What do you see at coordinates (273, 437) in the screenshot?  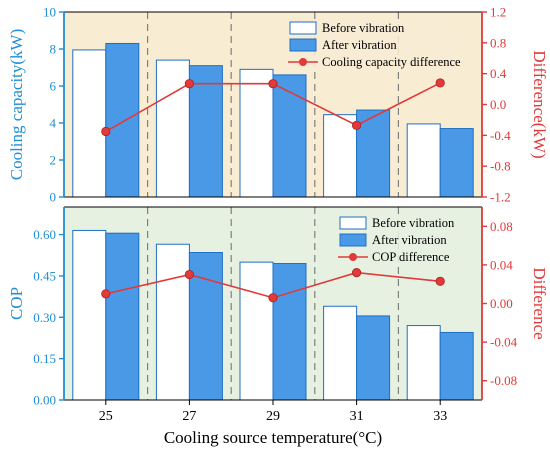 I see `x-axis-label: Cooling source temperature(°C)` at bounding box center [273, 437].